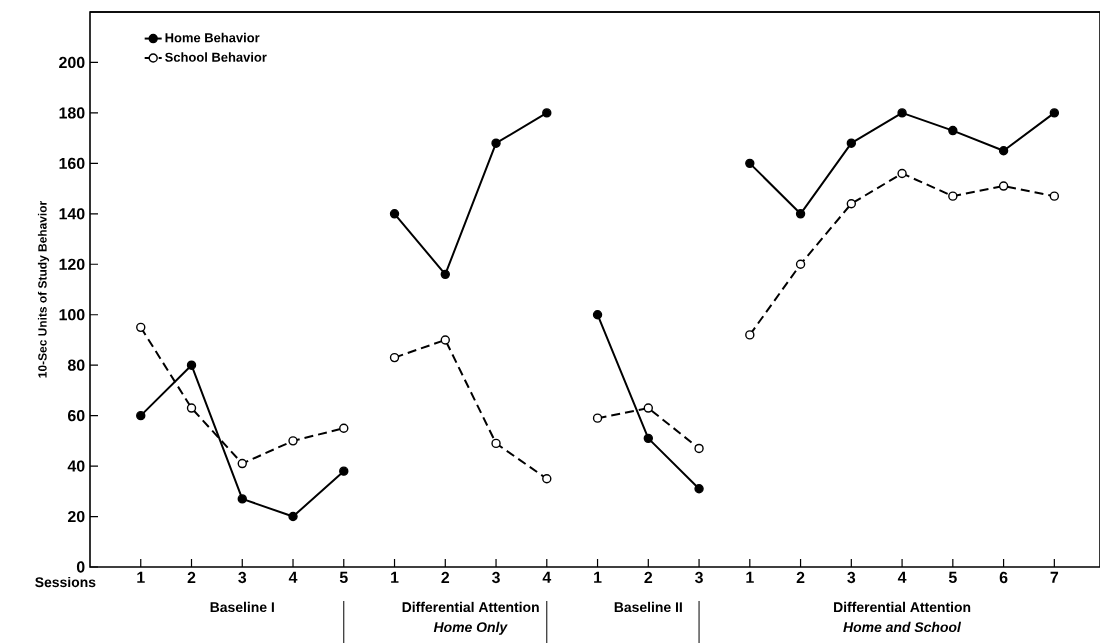  What do you see at coordinates (212, 37) in the screenshot?
I see `legend-label: Home Behavior` at bounding box center [212, 37].